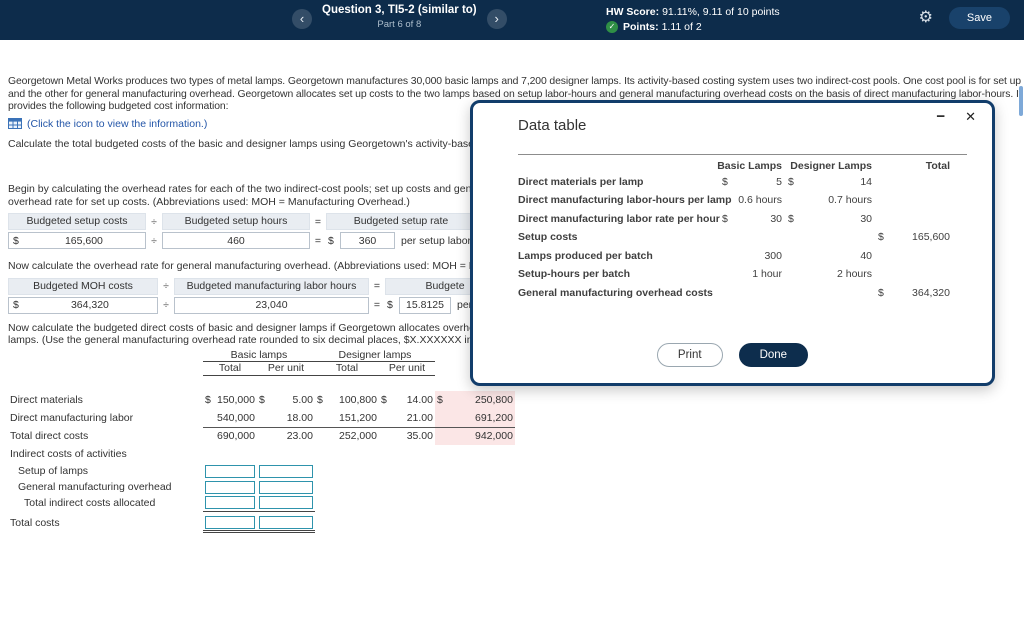 This screenshot has width=1024, height=631. Describe the element at coordinates (302, 400) in the screenshot. I see `basic-per-unit-value: 5.00` at that location.